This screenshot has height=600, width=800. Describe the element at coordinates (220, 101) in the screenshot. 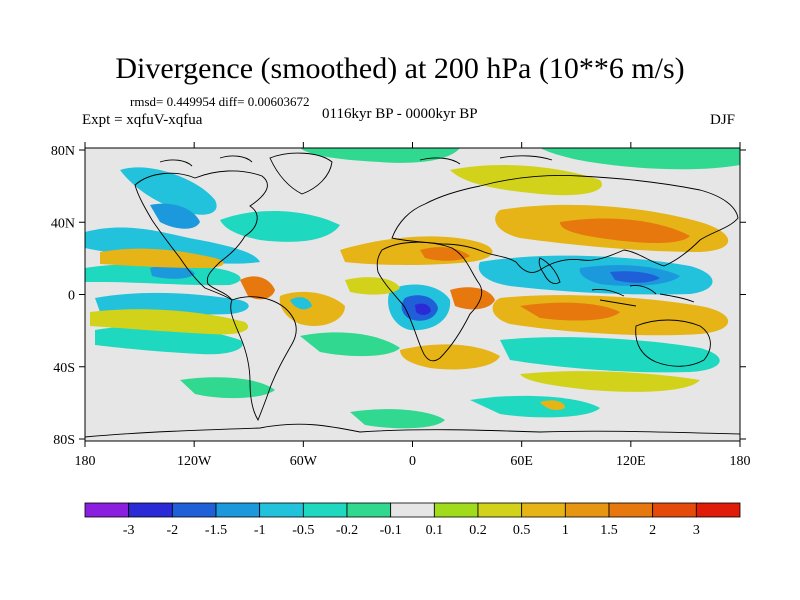

I see `rmsd-diff-stats: rmsd= 0.449954 diff= 0.00603672` at that location.